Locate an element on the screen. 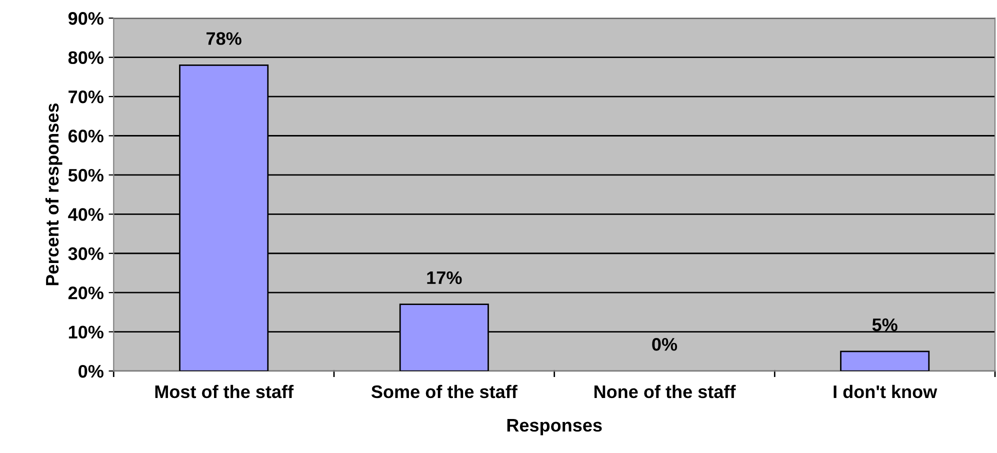 Image resolution: width=997 pixels, height=453 pixels. data-label: 5% is located at coordinates (885, 325).